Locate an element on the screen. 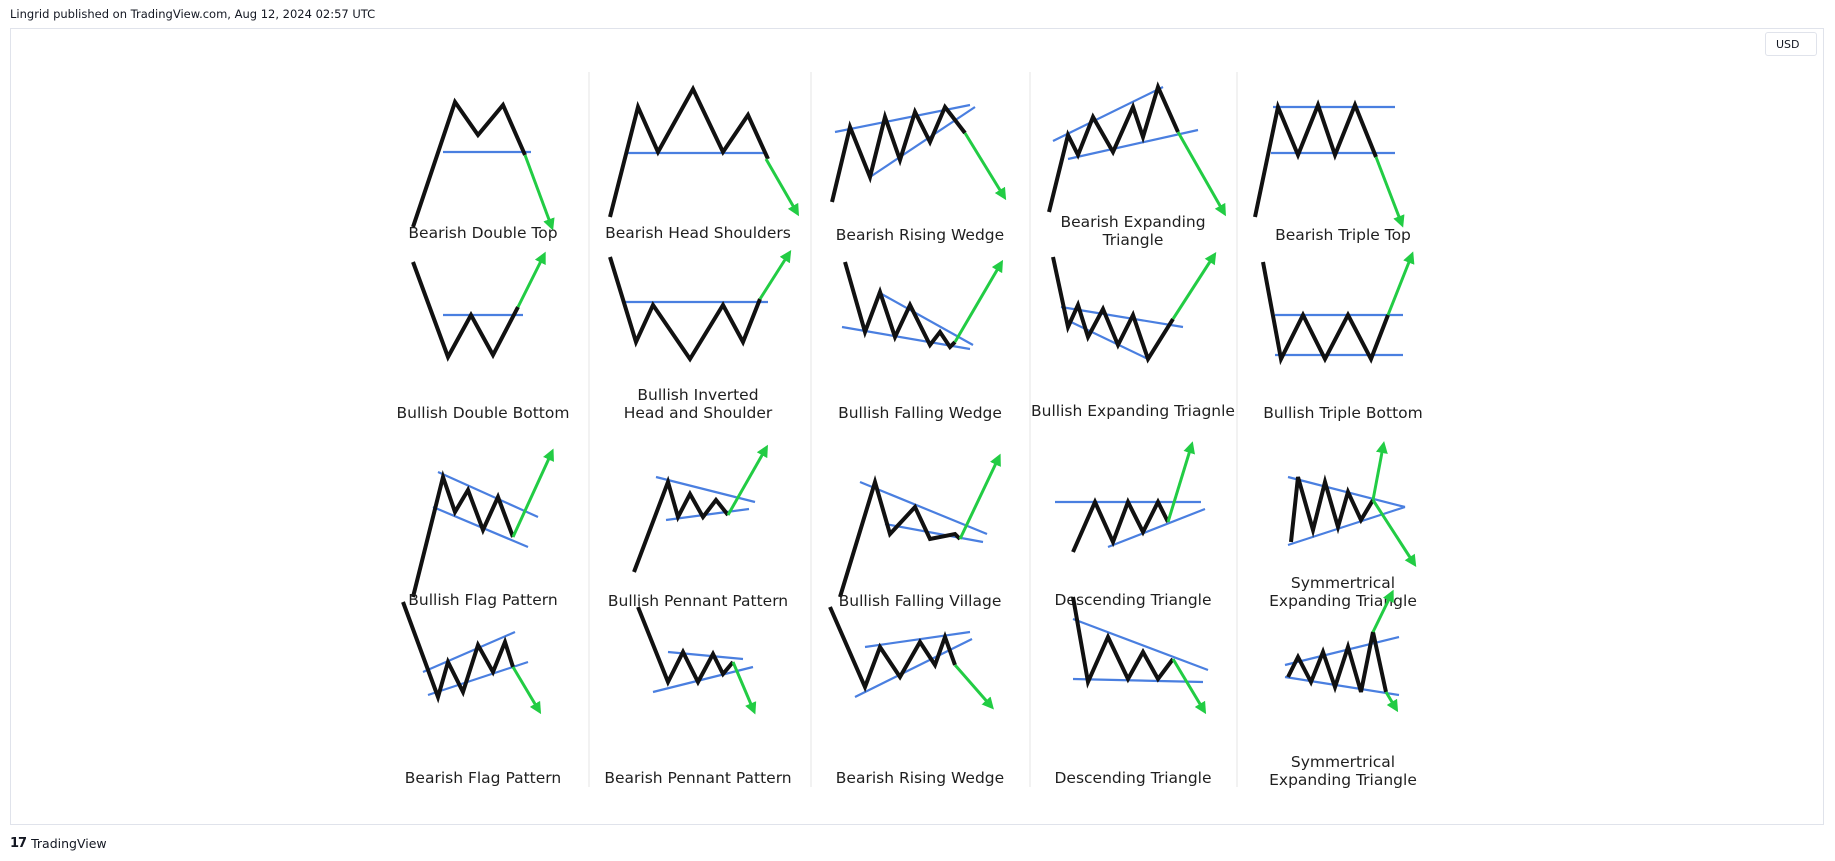 This screenshot has width=1835, height=861. pattern-label: Bearish Pennant Pattern is located at coordinates (697, 778).